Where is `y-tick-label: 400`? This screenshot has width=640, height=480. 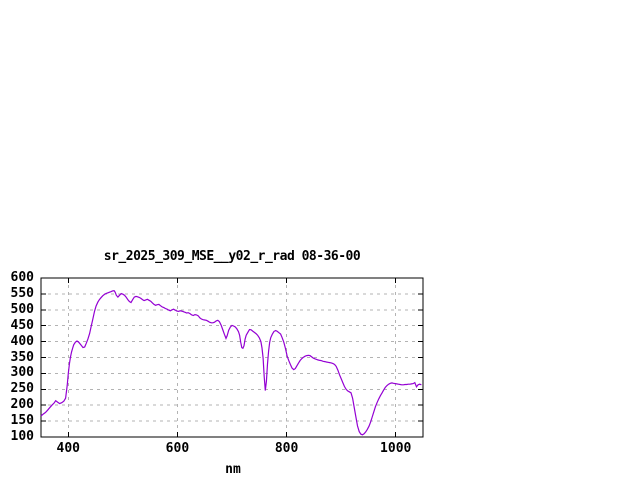
y-tick-label: 400 is located at coordinates (22, 341).